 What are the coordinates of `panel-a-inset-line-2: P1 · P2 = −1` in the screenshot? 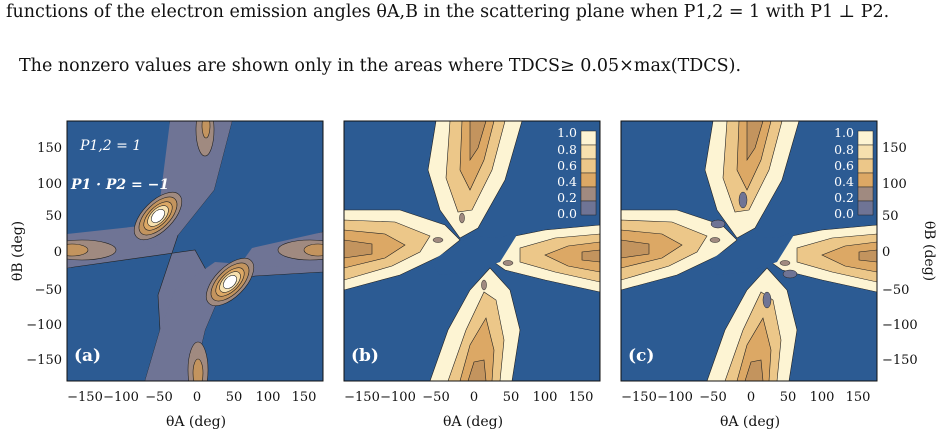 It's located at (119, 185).